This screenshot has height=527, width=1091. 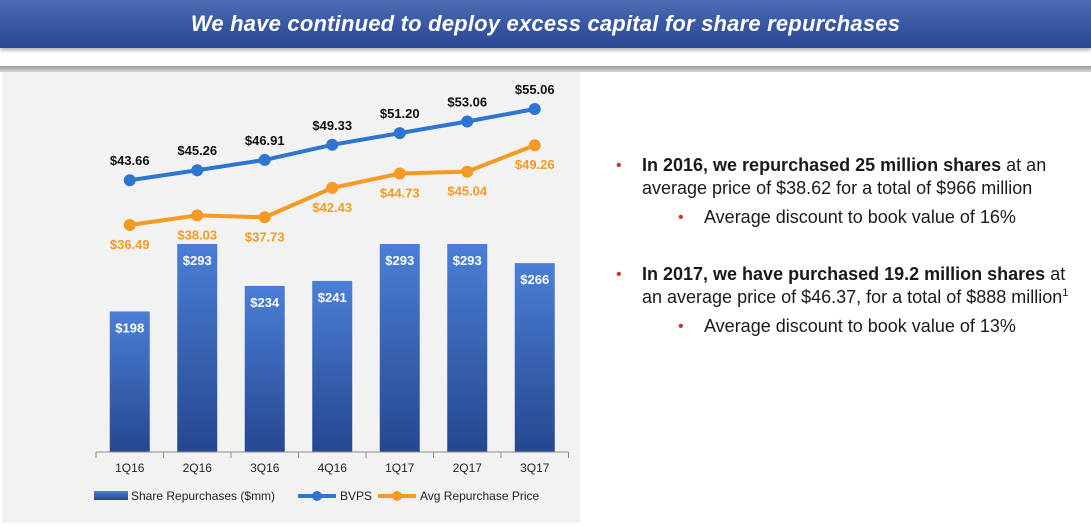 I want to click on point-bvps-4Q16, so click(x=332, y=144).